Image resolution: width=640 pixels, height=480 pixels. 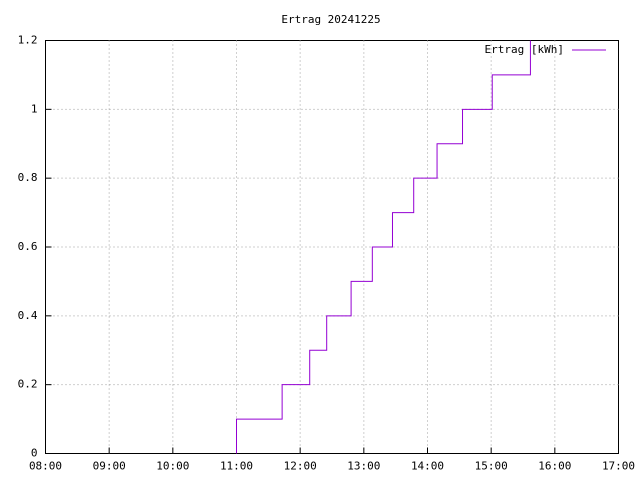 I want to click on x-tick-label: 10:00, so click(x=172, y=466).